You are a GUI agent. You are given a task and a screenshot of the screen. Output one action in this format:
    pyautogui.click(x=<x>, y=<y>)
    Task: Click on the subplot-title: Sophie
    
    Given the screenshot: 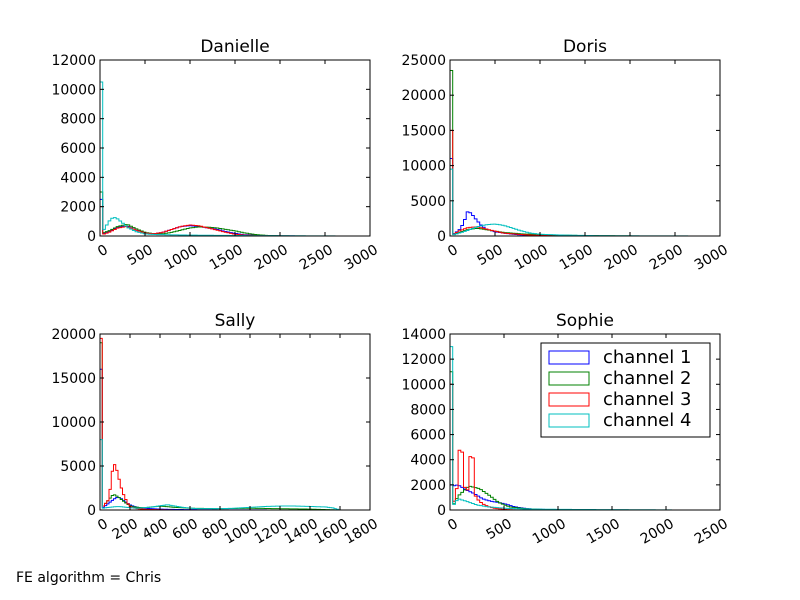 What is the action you would take?
    pyautogui.click(x=585, y=321)
    